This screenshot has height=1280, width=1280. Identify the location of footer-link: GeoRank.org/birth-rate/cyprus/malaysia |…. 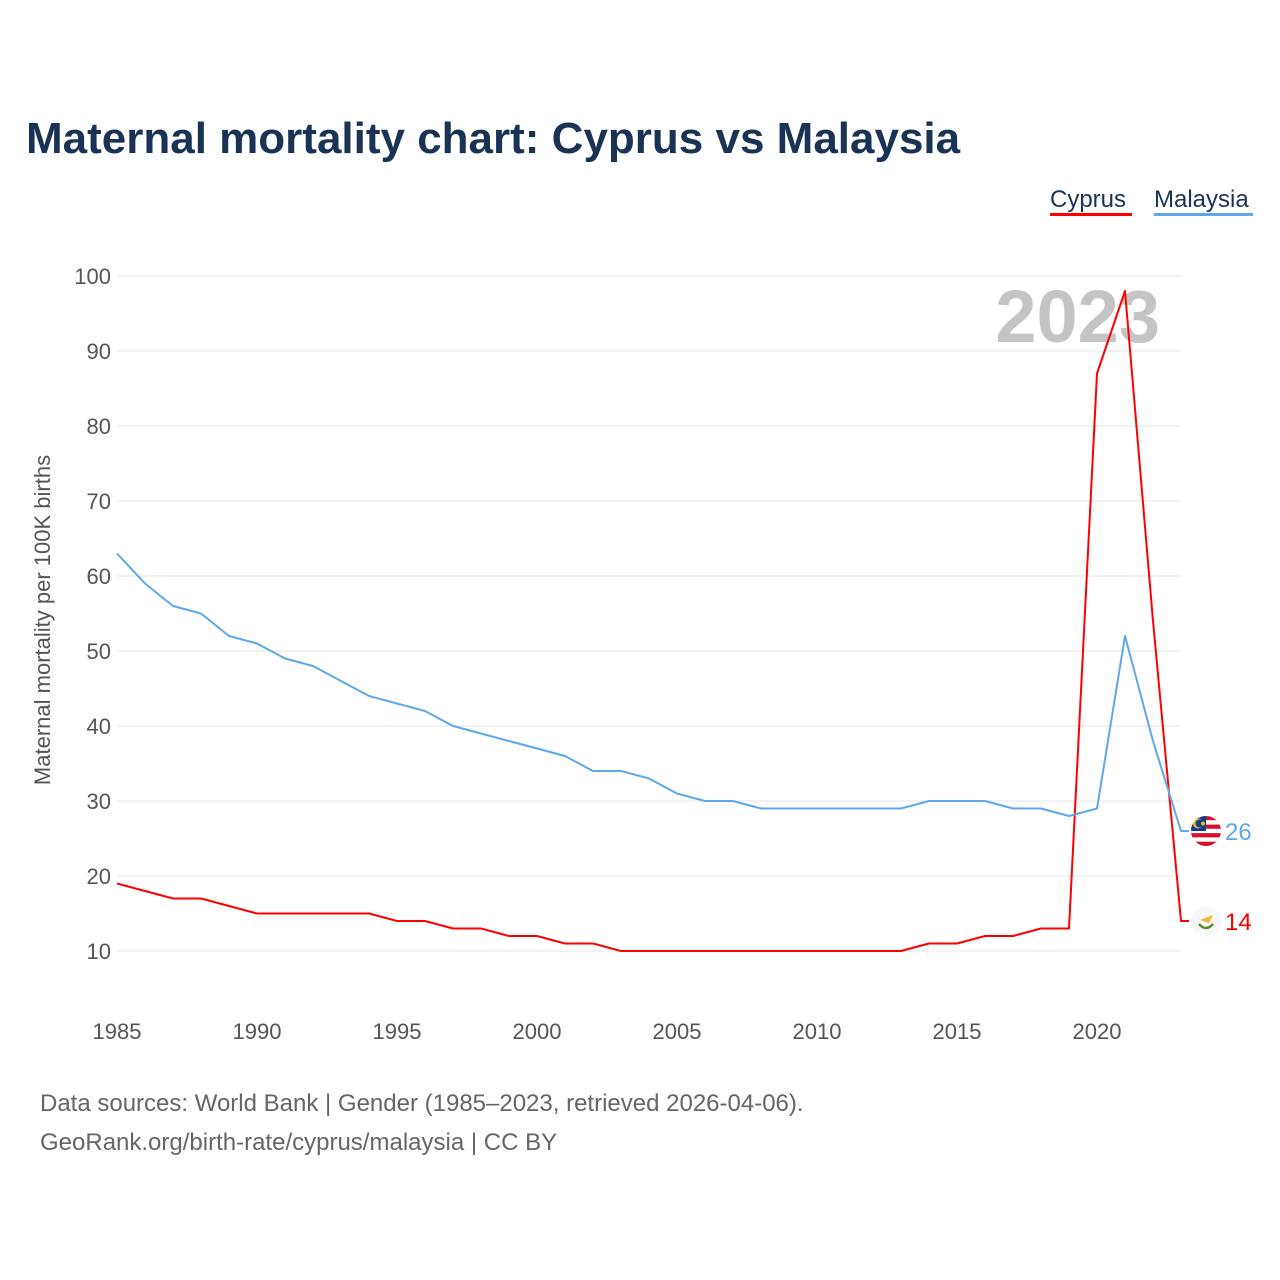
(298, 1142).